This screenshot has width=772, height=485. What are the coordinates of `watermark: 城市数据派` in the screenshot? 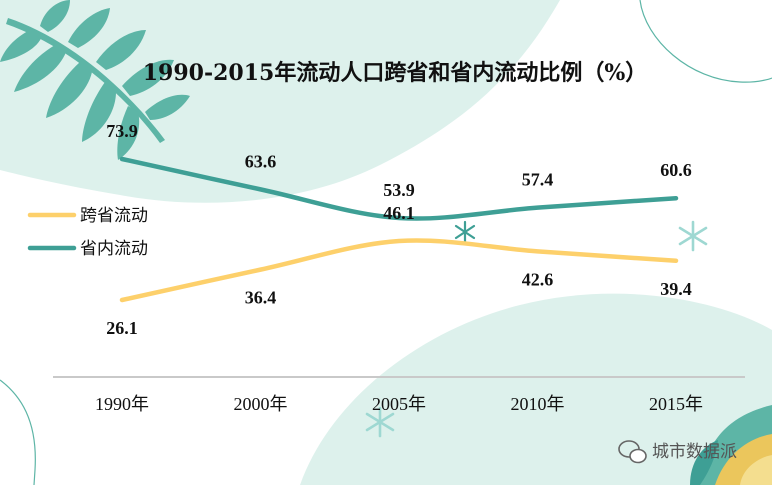 It's located at (677, 452).